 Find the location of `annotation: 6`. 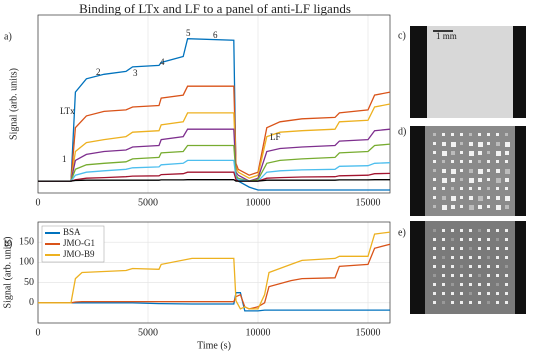

annotation: 6 is located at coordinates (215, 35).